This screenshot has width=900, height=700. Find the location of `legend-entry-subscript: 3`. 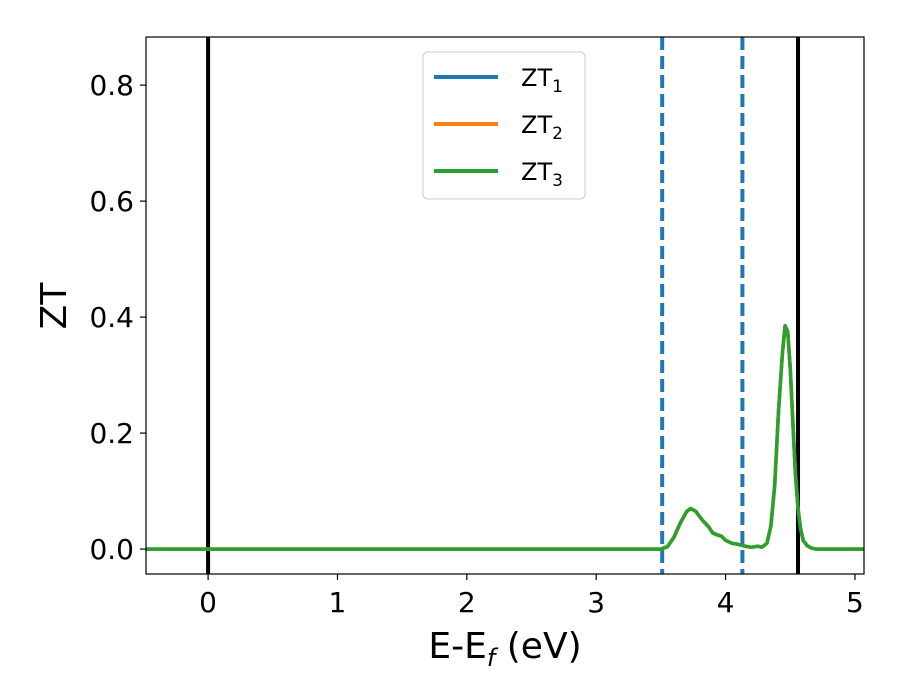

legend-entry-subscript: 3 is located at coordinates (557, 181).